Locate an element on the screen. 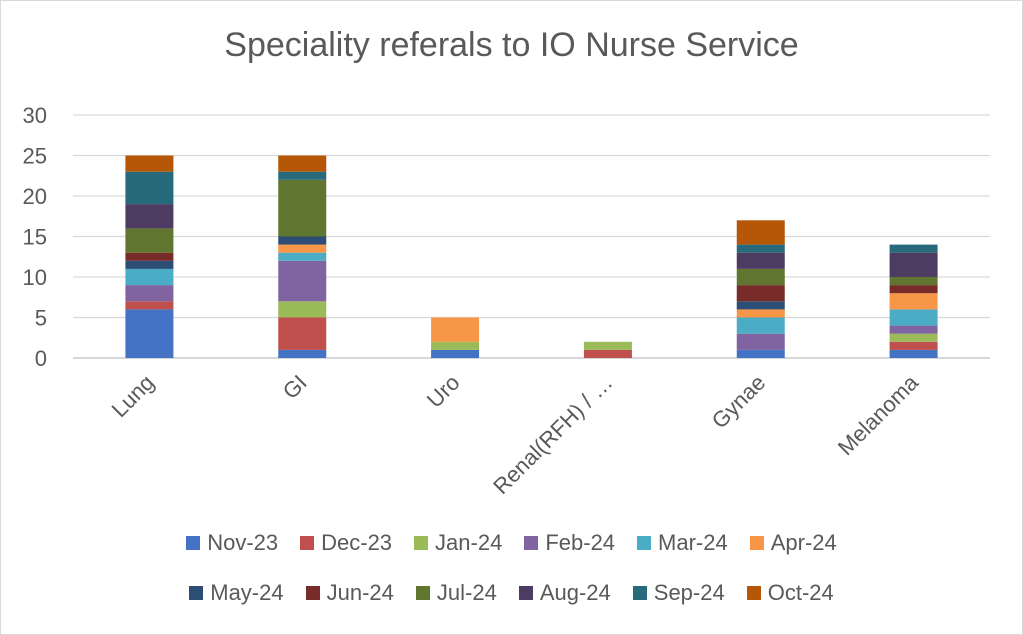 The width and height of the screenshot is (1023, 635). legend-entry: Dec-23 is located at coordinates (346, 543).